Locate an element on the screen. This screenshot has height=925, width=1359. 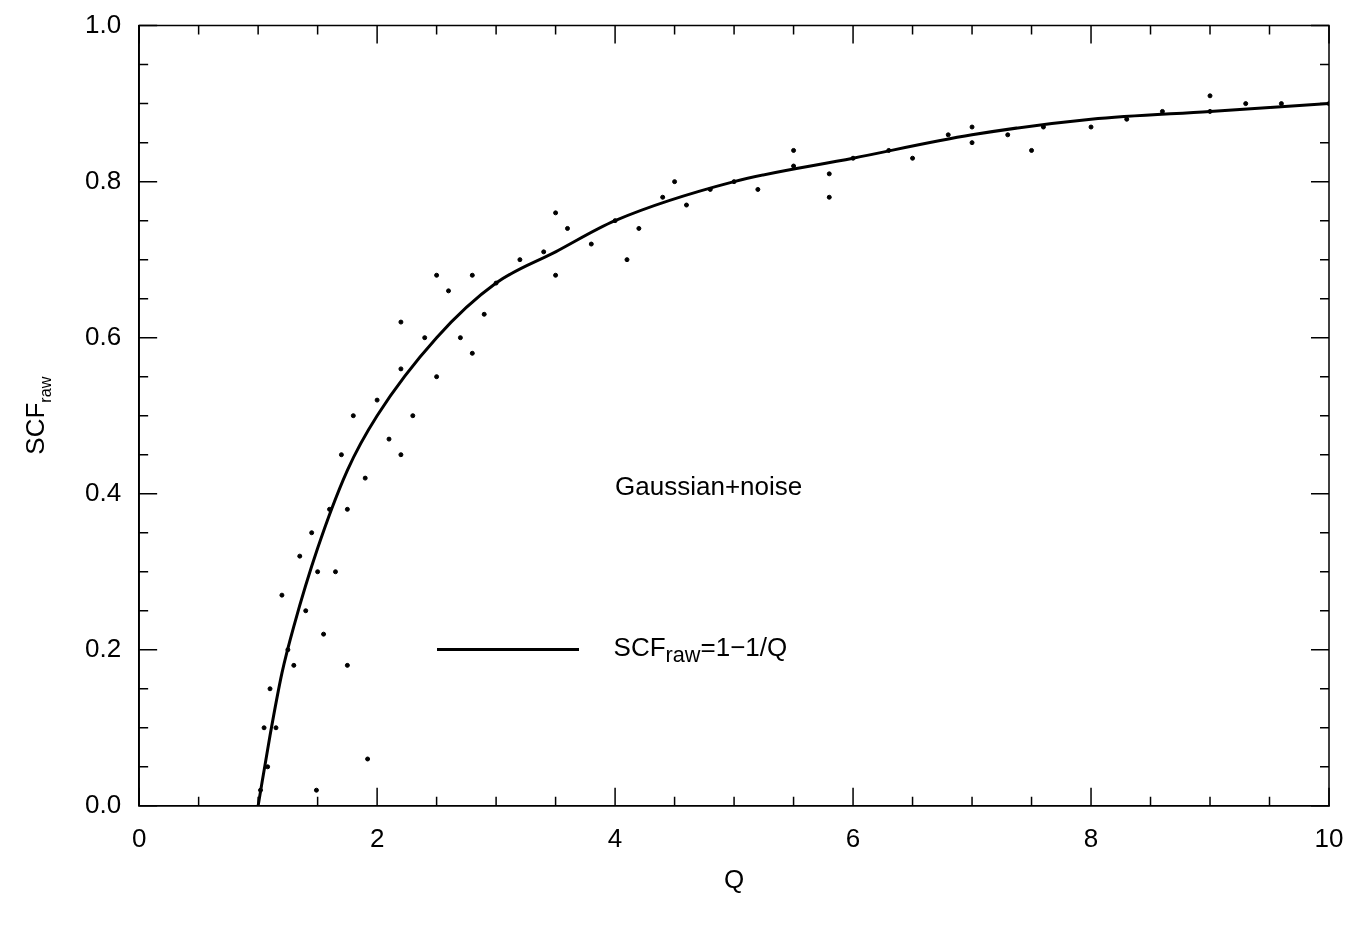
x-tick-label: 10 is located at coordinates (1329, 837).